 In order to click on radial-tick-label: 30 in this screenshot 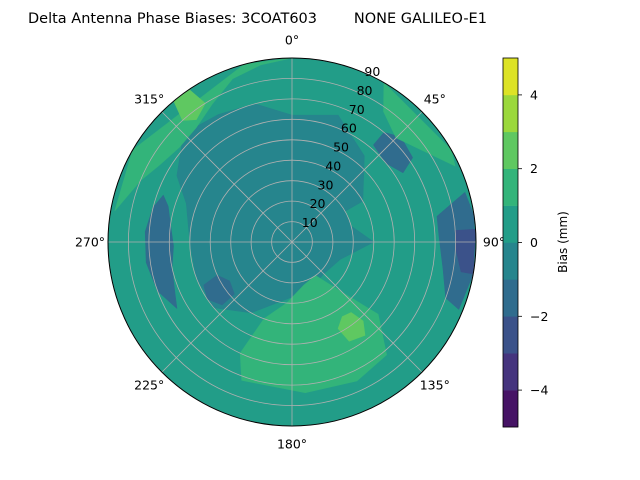, I will do `click(326, 184)`.